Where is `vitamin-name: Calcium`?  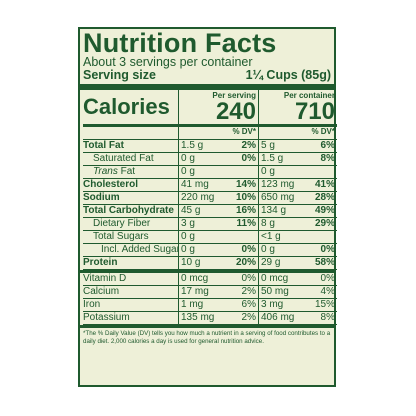 vitamin-name: Calcium is located at coordinates (130, 292).